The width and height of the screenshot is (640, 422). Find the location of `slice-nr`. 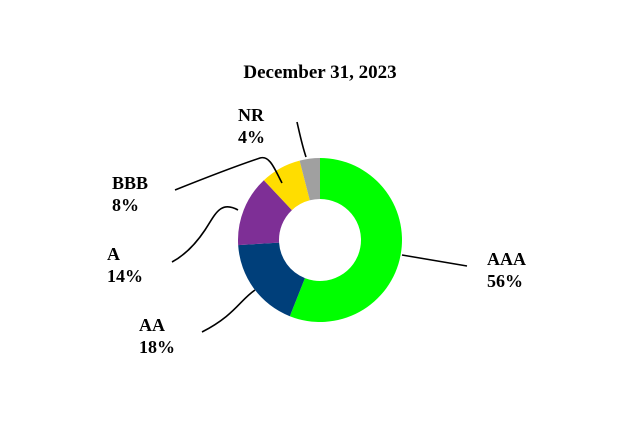

slice-nr is located at coordinates (309, 179).